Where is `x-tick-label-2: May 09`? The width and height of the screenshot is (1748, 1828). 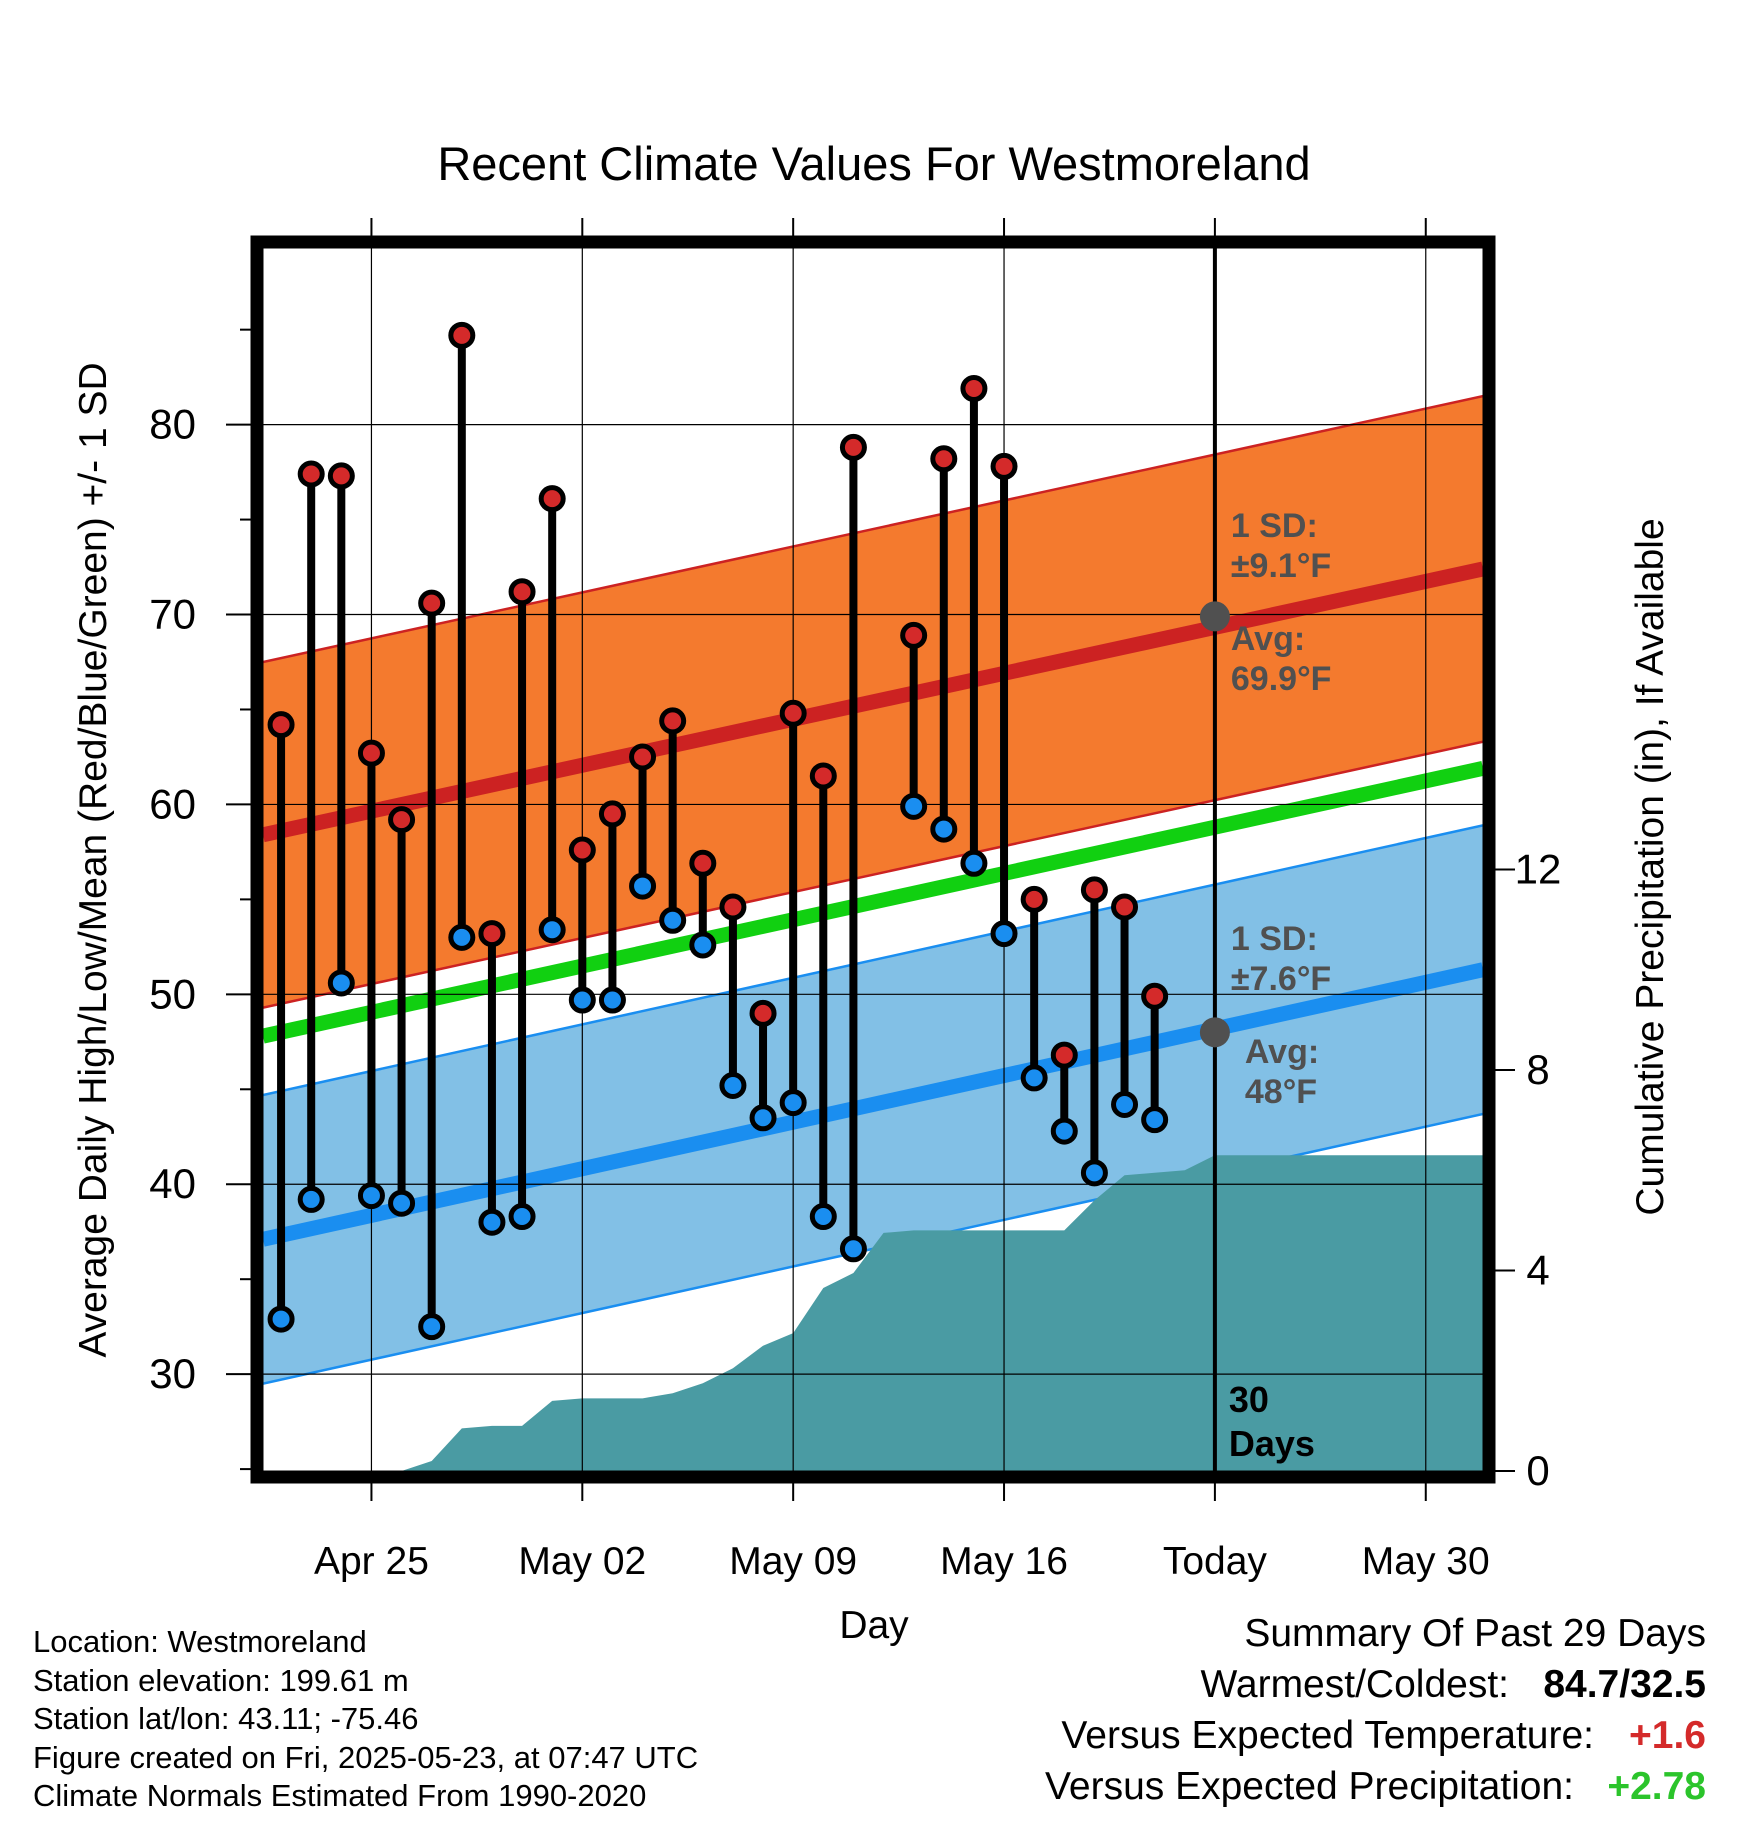 x-tick-label-2: May 09 is located at coordinates (793, 1561).